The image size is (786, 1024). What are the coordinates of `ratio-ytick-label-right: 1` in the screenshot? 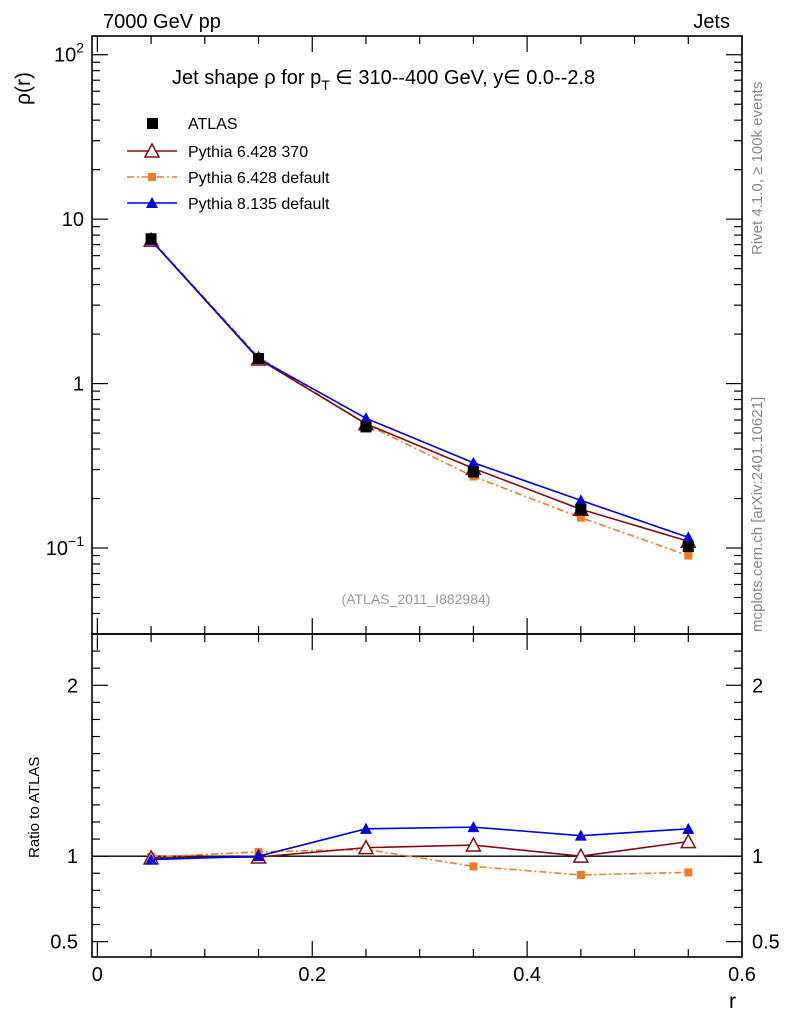 It's located at (757, 857).